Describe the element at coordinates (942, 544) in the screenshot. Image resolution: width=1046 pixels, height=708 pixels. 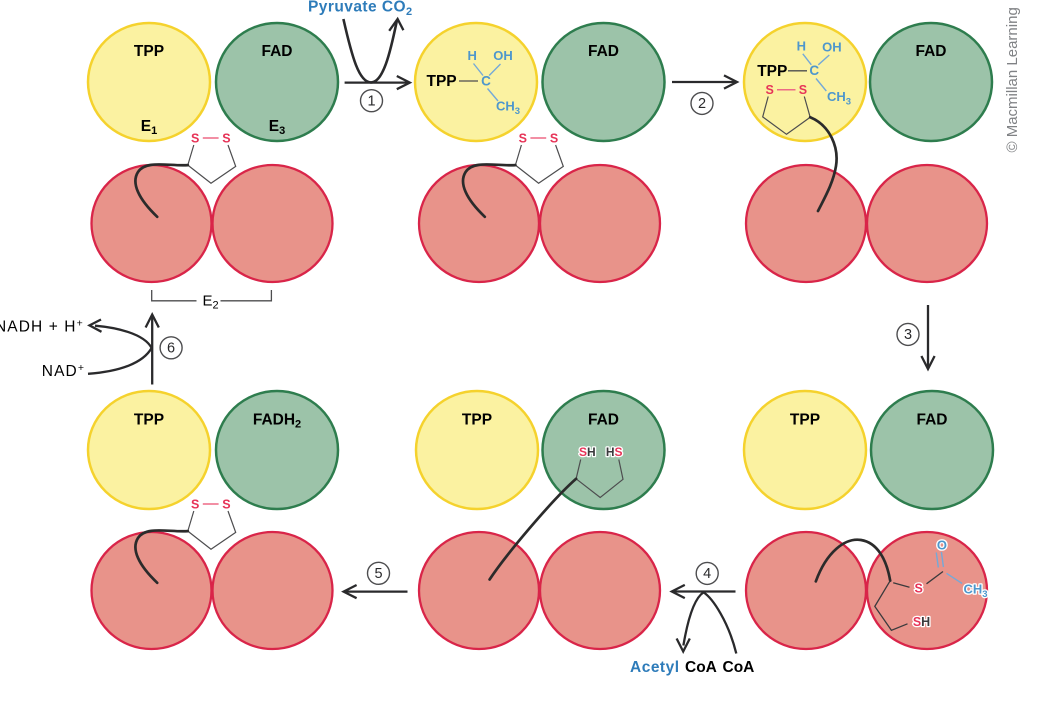
I see `svg-text: O` at that location.